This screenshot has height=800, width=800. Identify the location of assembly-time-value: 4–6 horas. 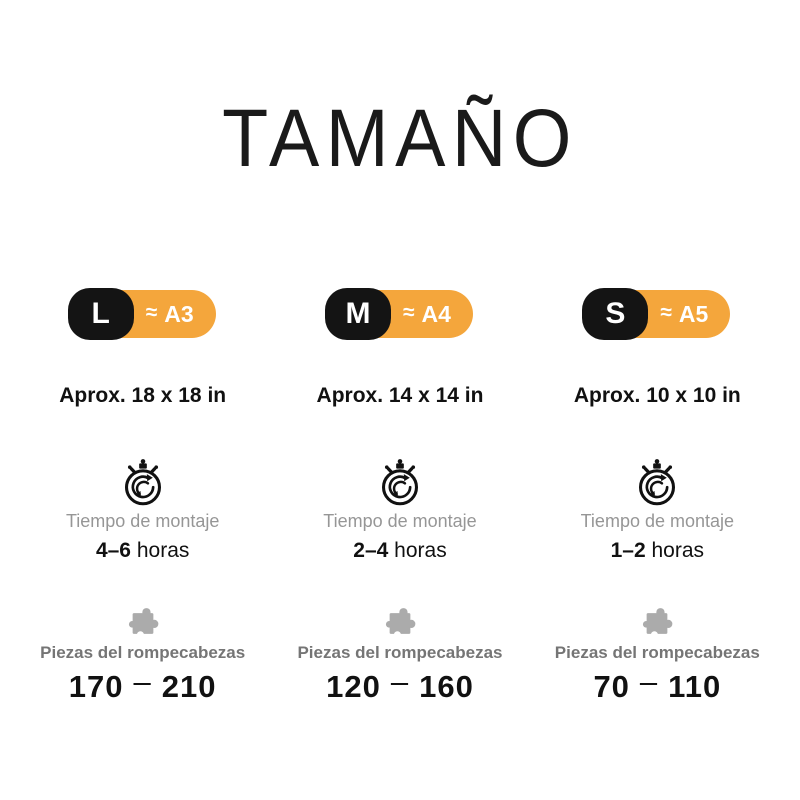
(142, 551).